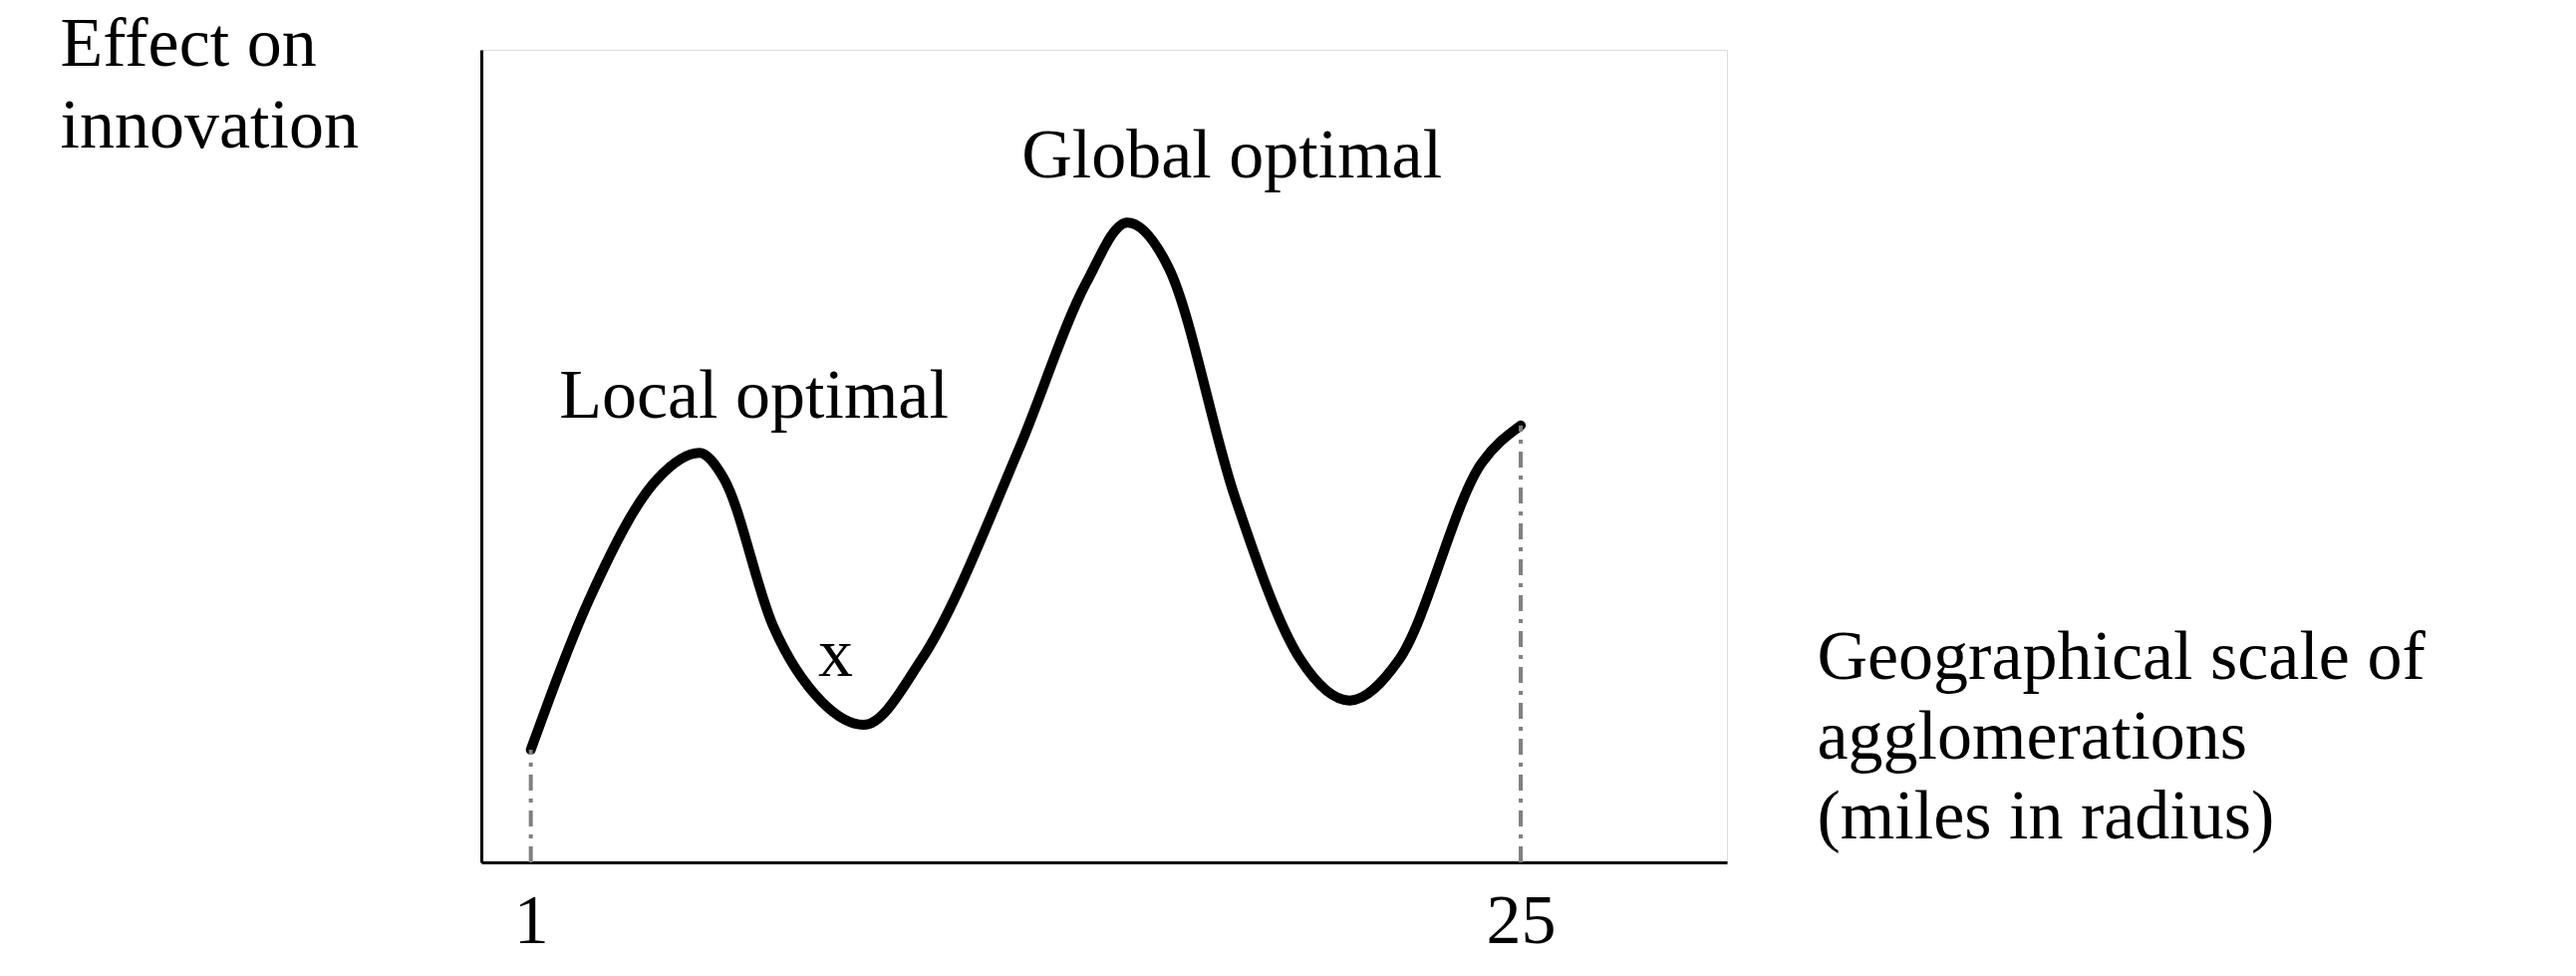 Image resolution: width=2576 pixels, height=976 pixels. I want to click on y-axis-title: Effect on innovation, so click(209, 83).